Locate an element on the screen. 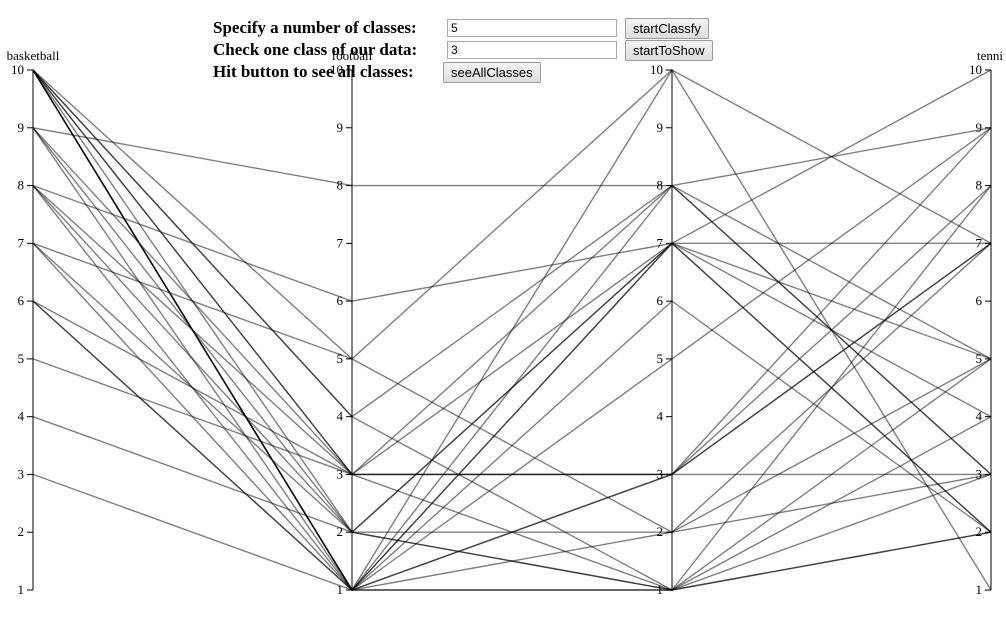 The height and width of the screenshot is (624, 1006). axis-title: basketball is located at coordinates (33, 55).